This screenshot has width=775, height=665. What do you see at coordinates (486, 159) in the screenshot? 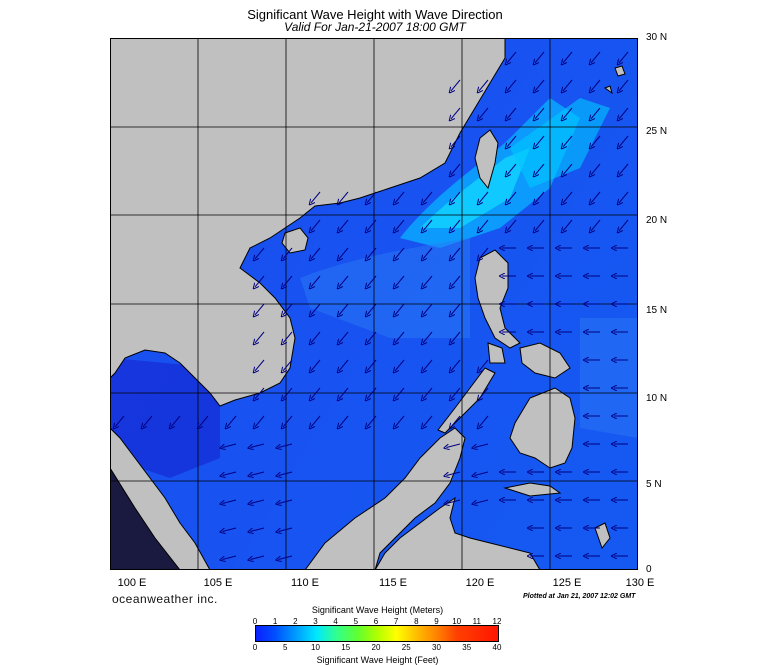
I see `land-taiwan` at bounding box center [486, 159].